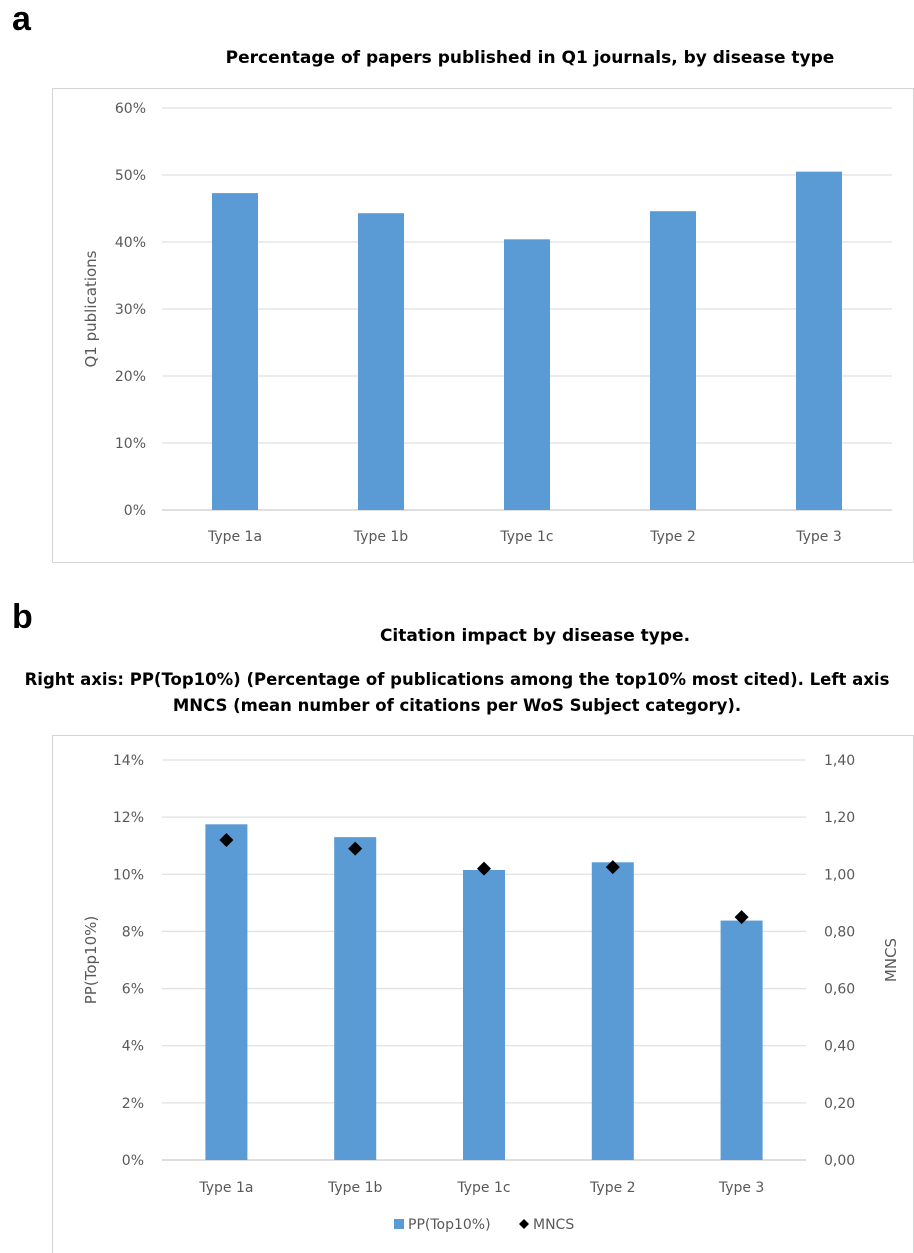 The width and height of the screenshot is (914, 1253). Describe the element at coordinates (128, 875) in the screenshot. I see `ytick-label-b-left-5: 10%` at that location.